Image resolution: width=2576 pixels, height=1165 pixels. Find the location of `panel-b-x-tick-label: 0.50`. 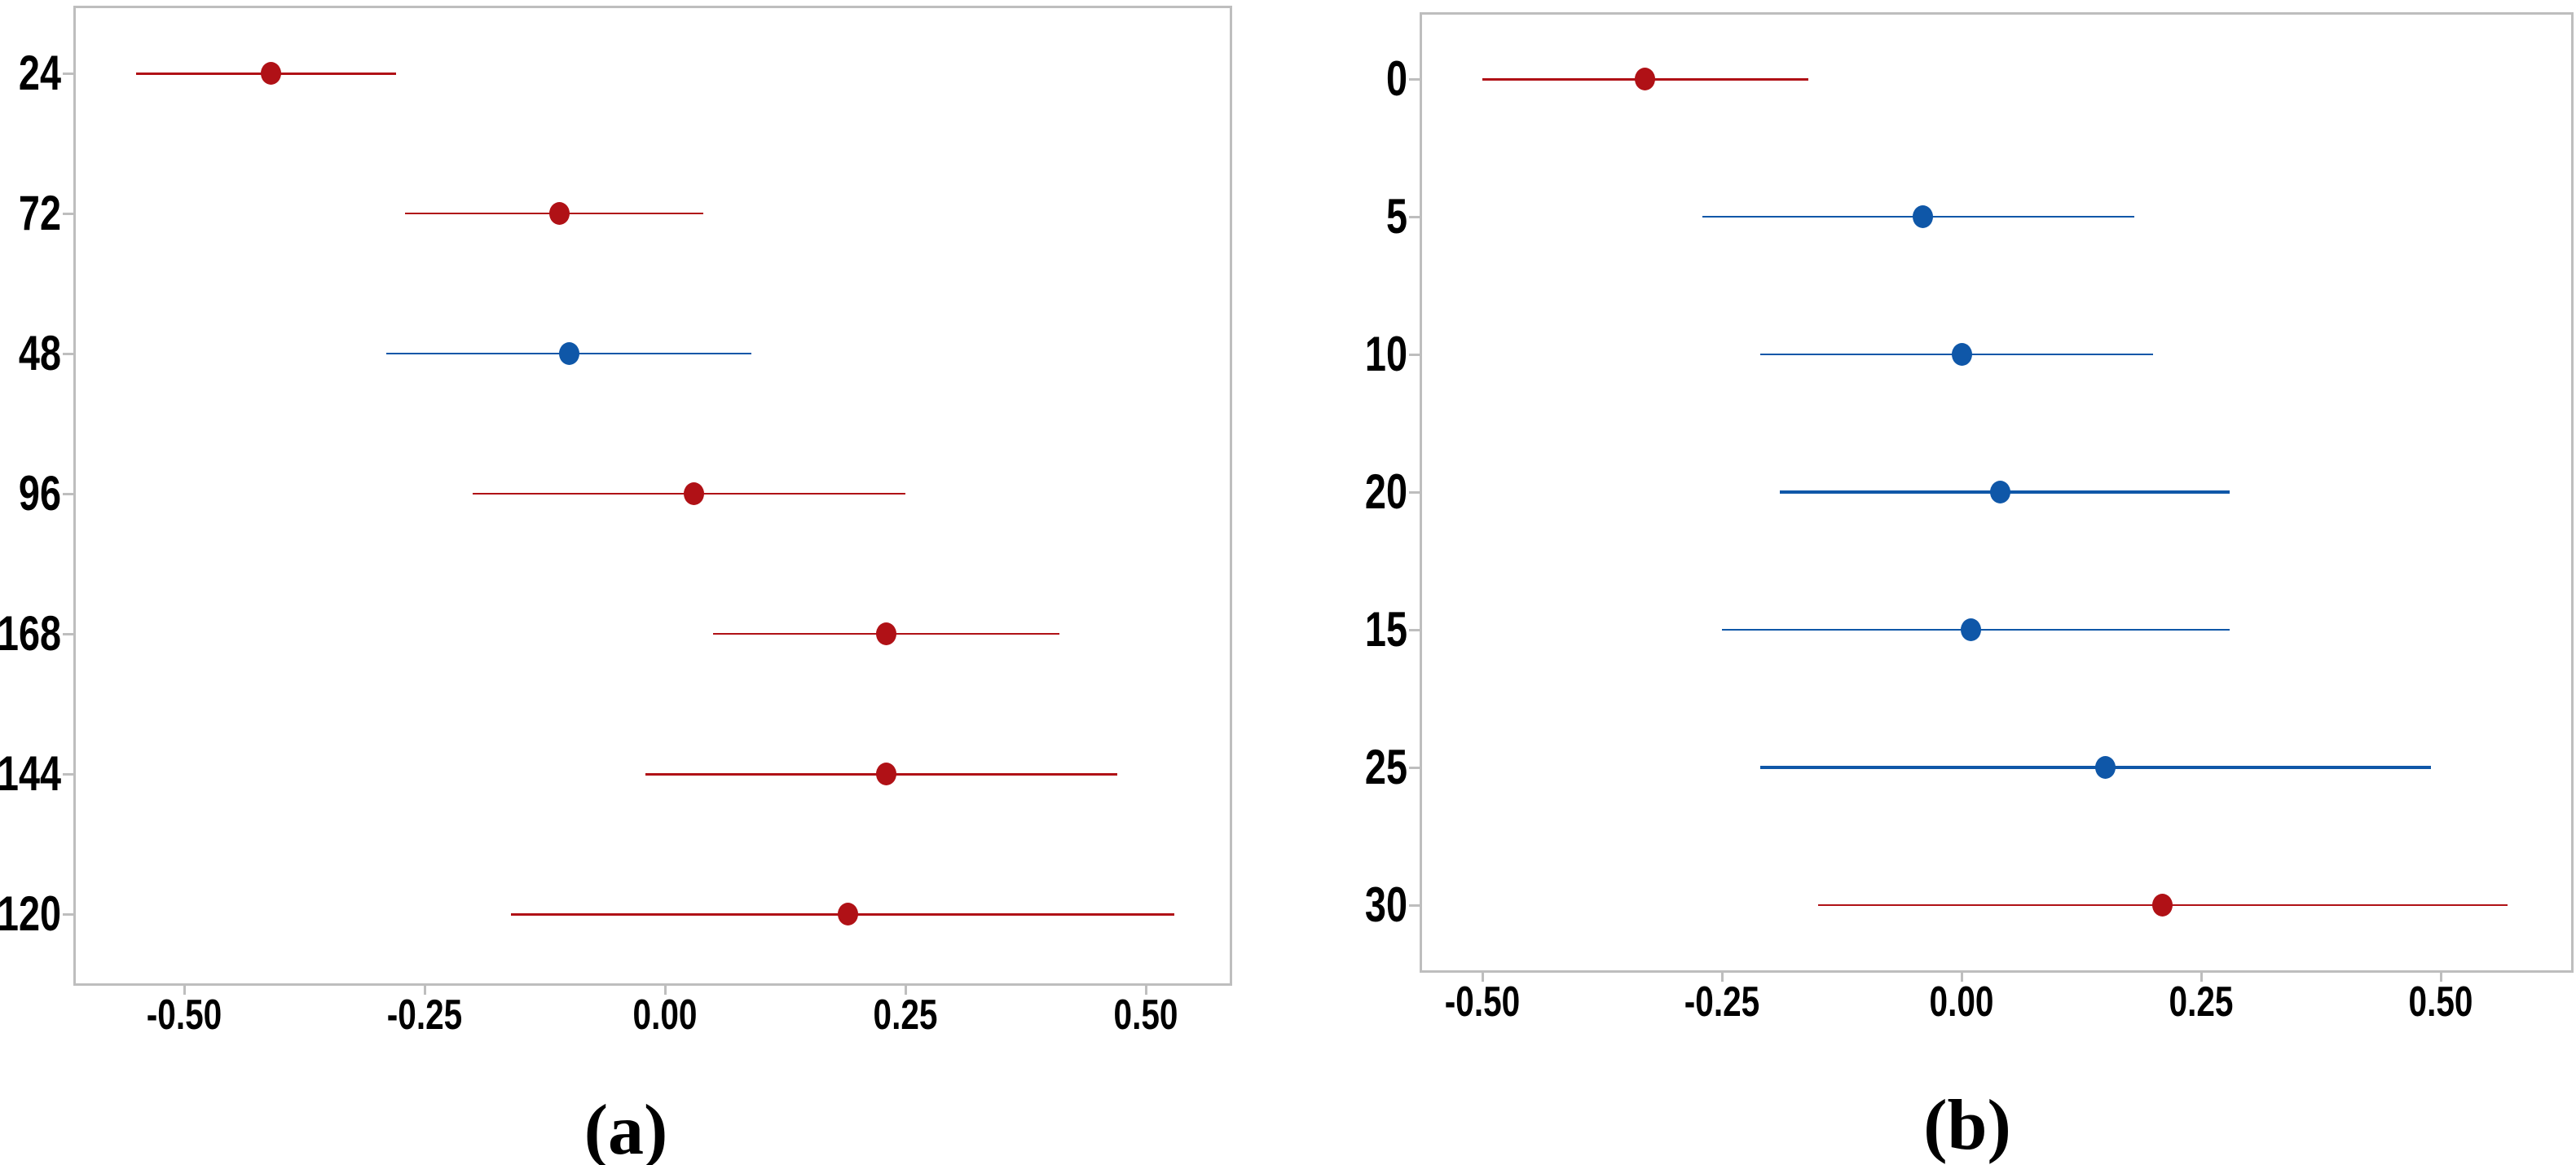

panel-b-x-tick-label: 0.50 is located at coordinates (2441, 1002).